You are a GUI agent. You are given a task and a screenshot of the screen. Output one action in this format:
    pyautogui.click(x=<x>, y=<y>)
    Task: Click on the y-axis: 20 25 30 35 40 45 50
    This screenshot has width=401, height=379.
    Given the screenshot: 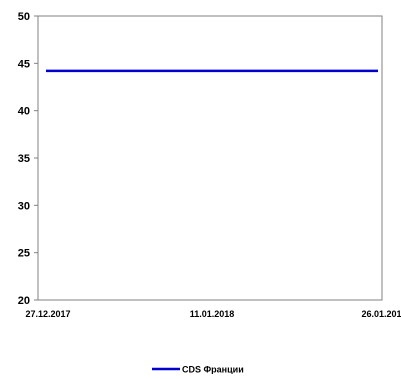 What is the action you would take?
    pyautogui.click(x=28, y=159)
    